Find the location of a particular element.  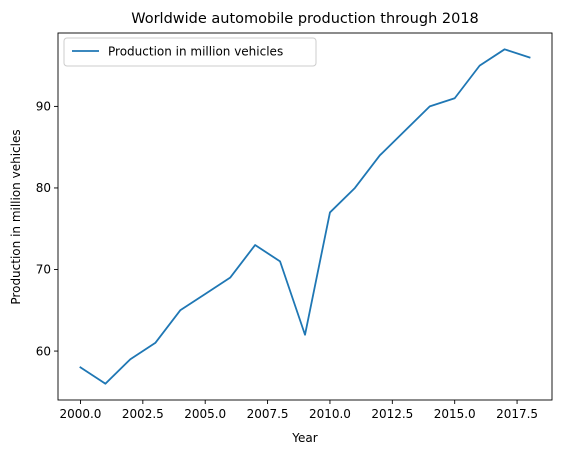

y-axis-label: Production in million vehicles is located at coordinates (16, 216).